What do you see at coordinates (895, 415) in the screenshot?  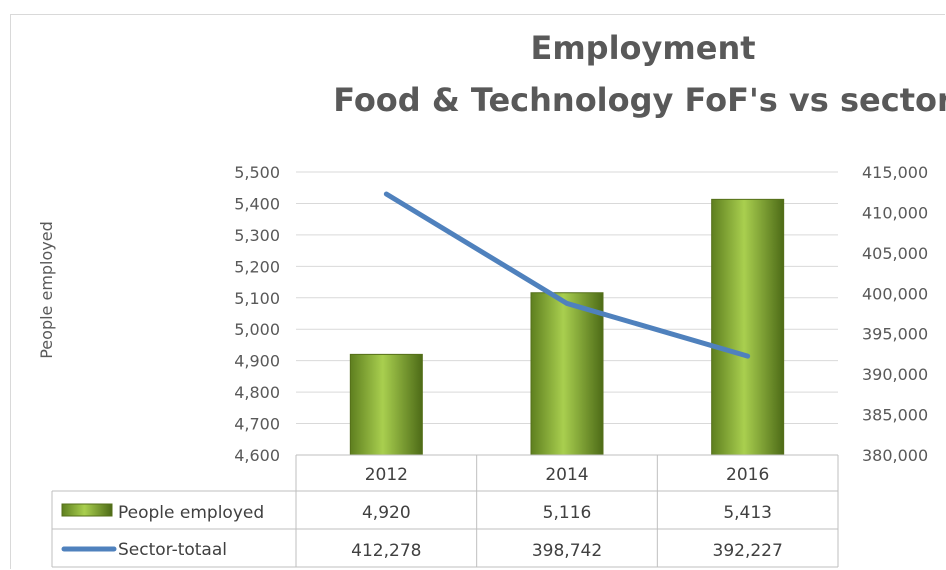 I see `right-tick-label: 385,000` at bounding box center [895, 415].